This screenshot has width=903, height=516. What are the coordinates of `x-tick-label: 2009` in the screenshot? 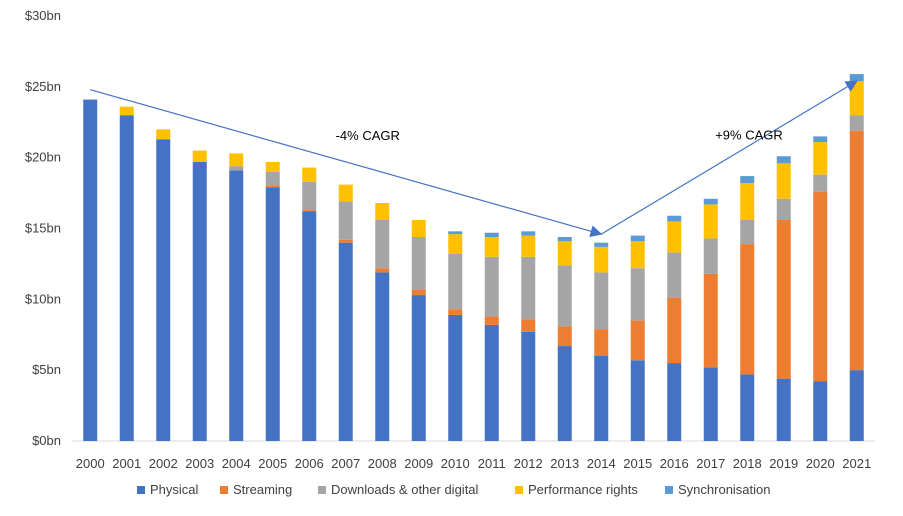 It's located at (418, 463).